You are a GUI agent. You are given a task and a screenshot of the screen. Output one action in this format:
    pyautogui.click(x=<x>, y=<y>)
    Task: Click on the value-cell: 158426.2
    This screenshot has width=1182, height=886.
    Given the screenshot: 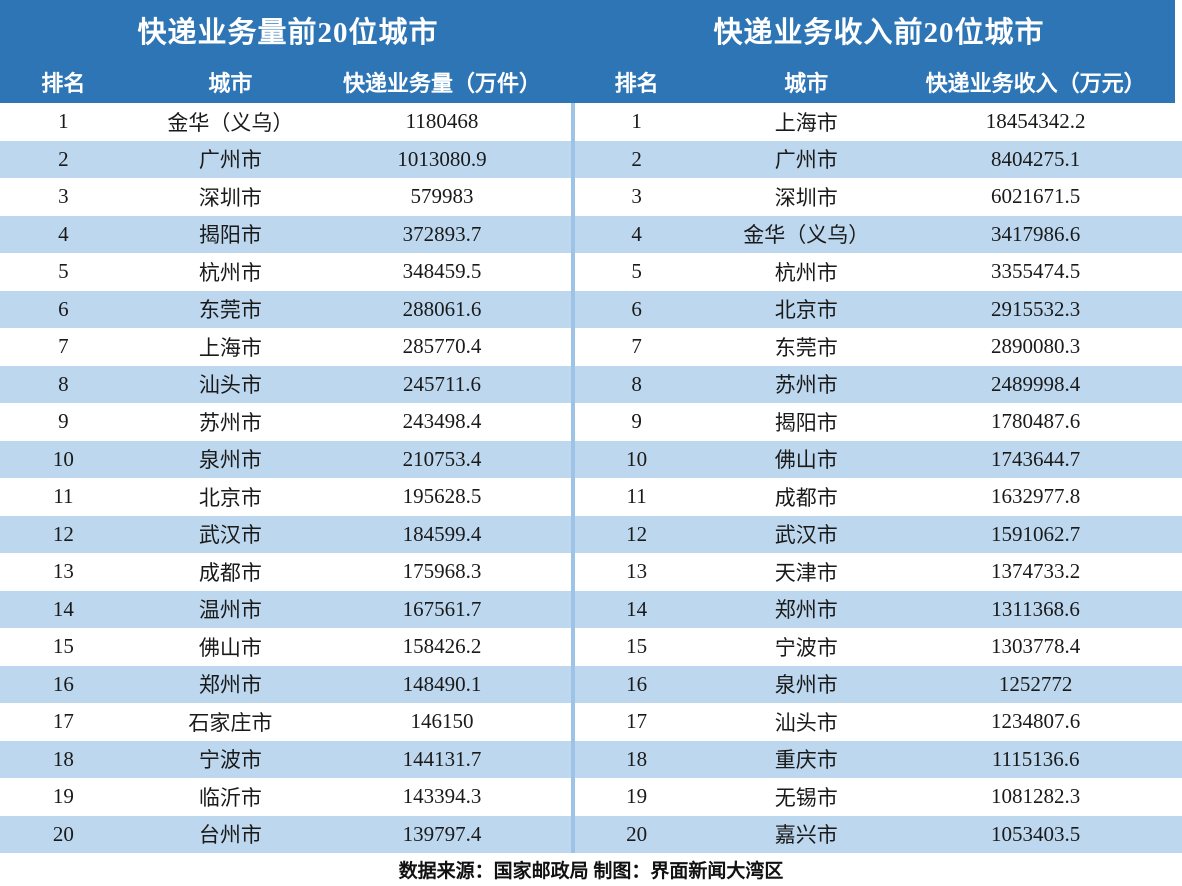 What is the action you would take?
    pyautogui.click(x=442, y=646)
    